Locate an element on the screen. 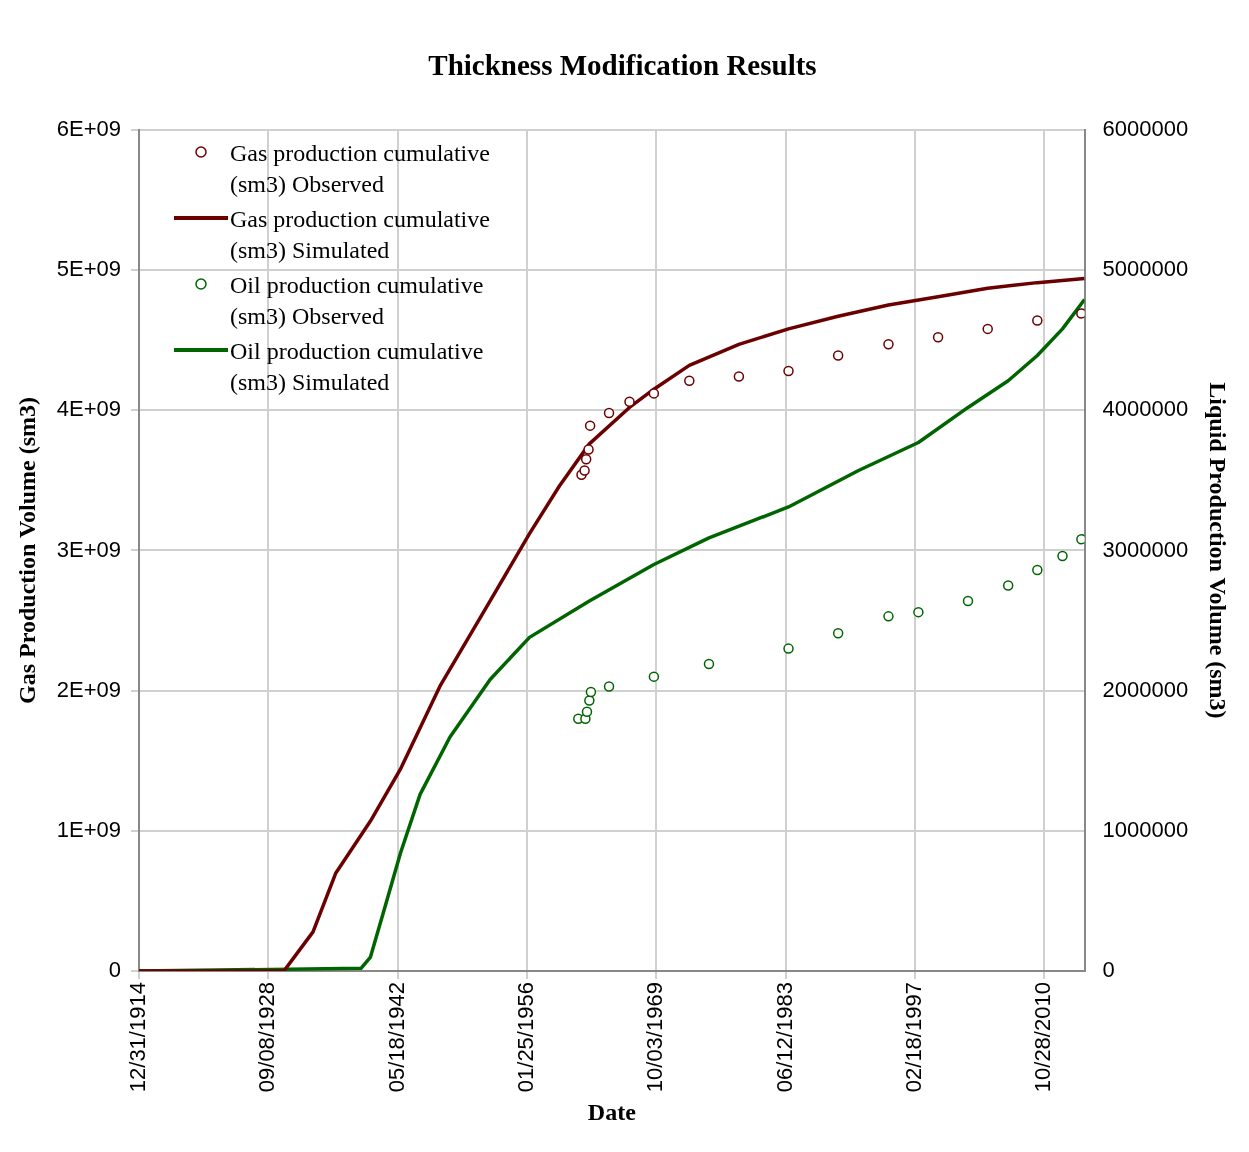  y2-tick-label: 5000000 is located at coordinates (1145, 269).